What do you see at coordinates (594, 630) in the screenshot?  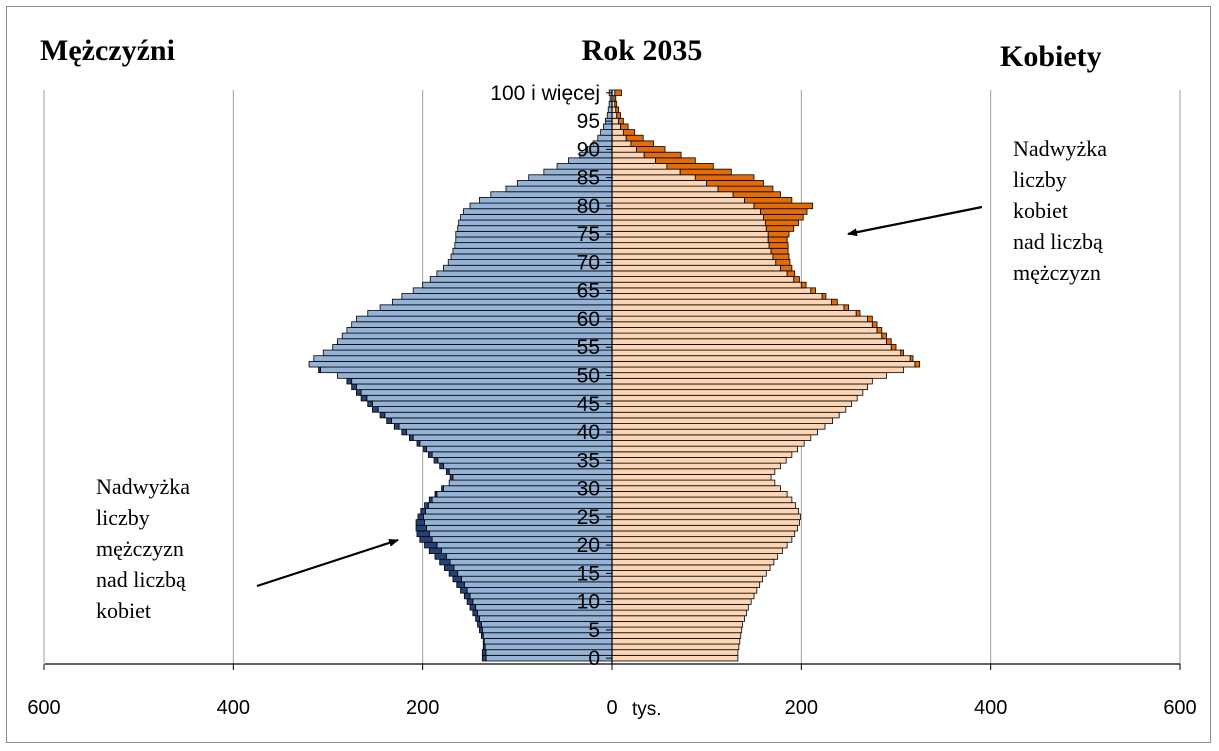 I see `age-tick-label: 5` at bounding box center [594, 630].